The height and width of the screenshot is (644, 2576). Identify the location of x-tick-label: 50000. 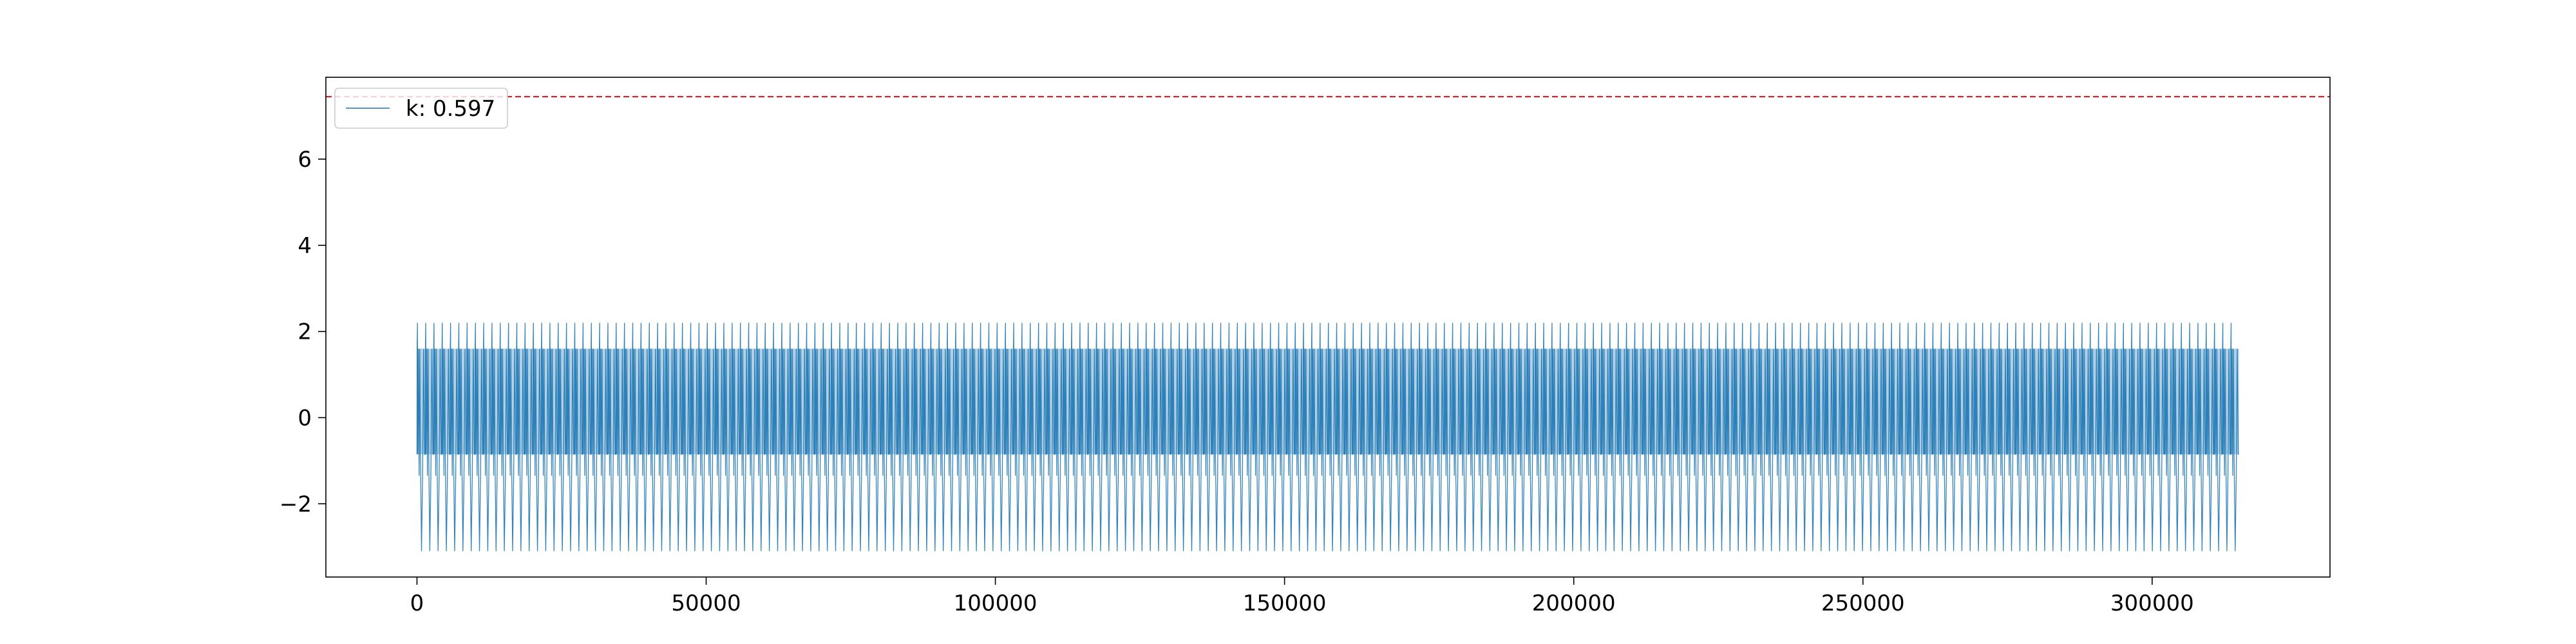
(706, 603).